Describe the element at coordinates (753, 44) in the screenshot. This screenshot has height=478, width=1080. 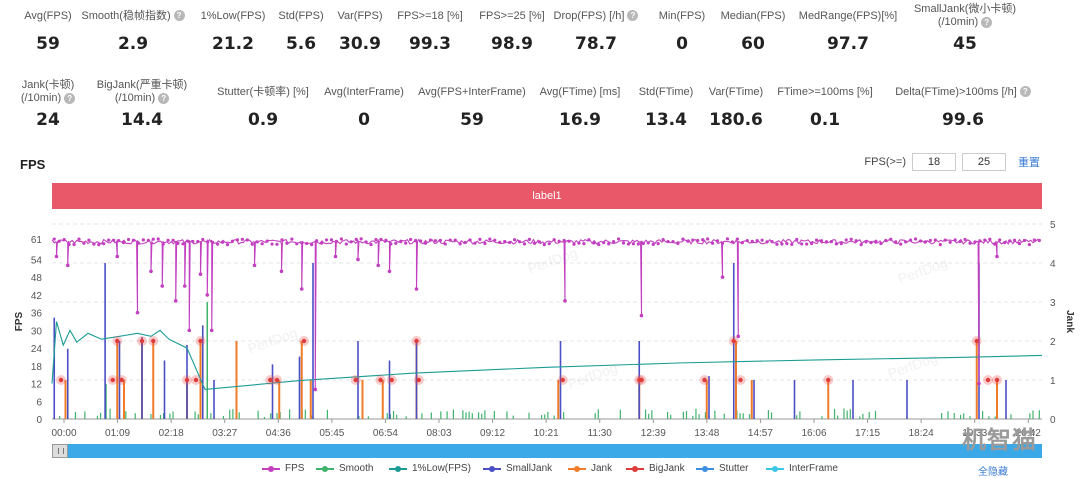
I see `stat-value: 60` at that location.